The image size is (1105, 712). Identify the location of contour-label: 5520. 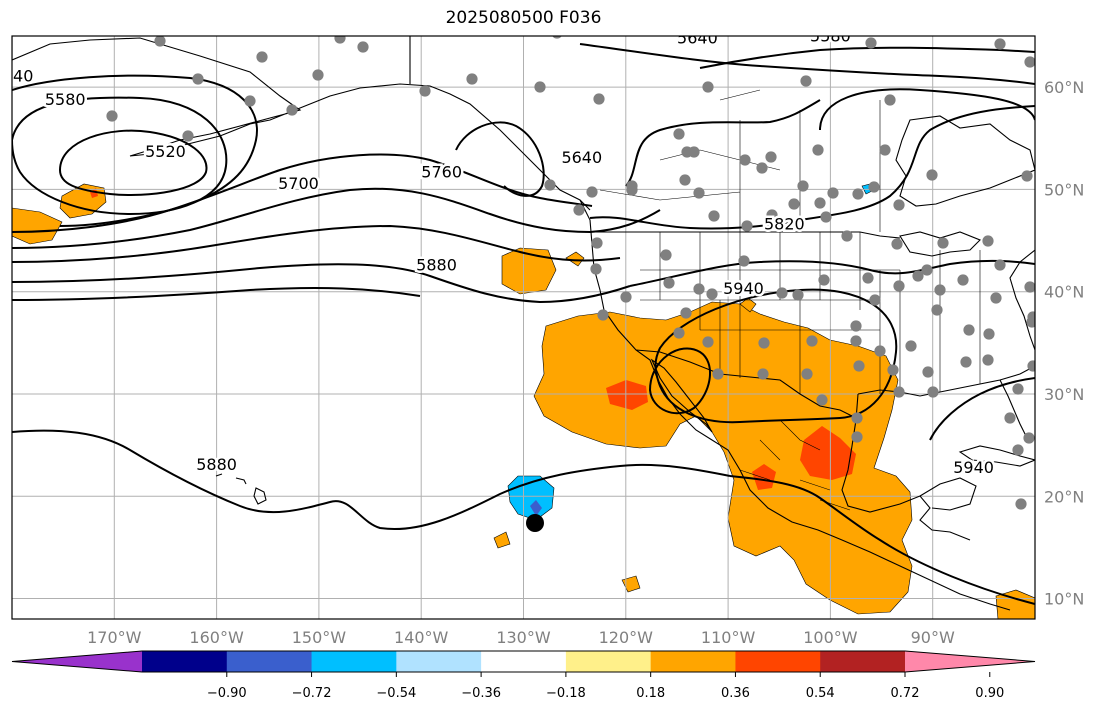
(165, 151).